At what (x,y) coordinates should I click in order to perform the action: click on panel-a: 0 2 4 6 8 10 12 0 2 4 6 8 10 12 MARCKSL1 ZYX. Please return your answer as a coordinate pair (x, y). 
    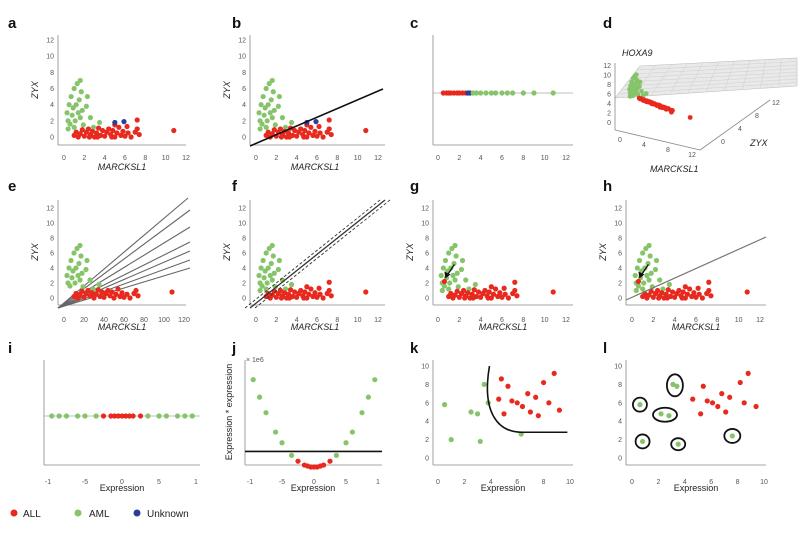
    Looking at the image, I should click on (110, 103).